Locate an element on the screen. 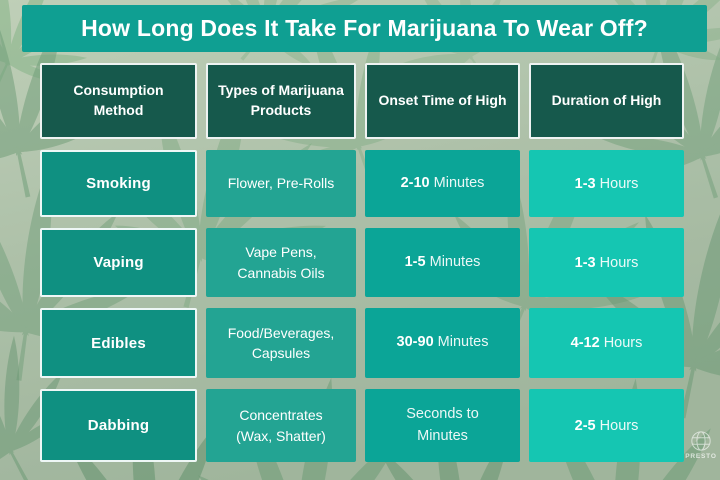  onset-unit: Seconds to Minutes is located at coordinates (442, 424).